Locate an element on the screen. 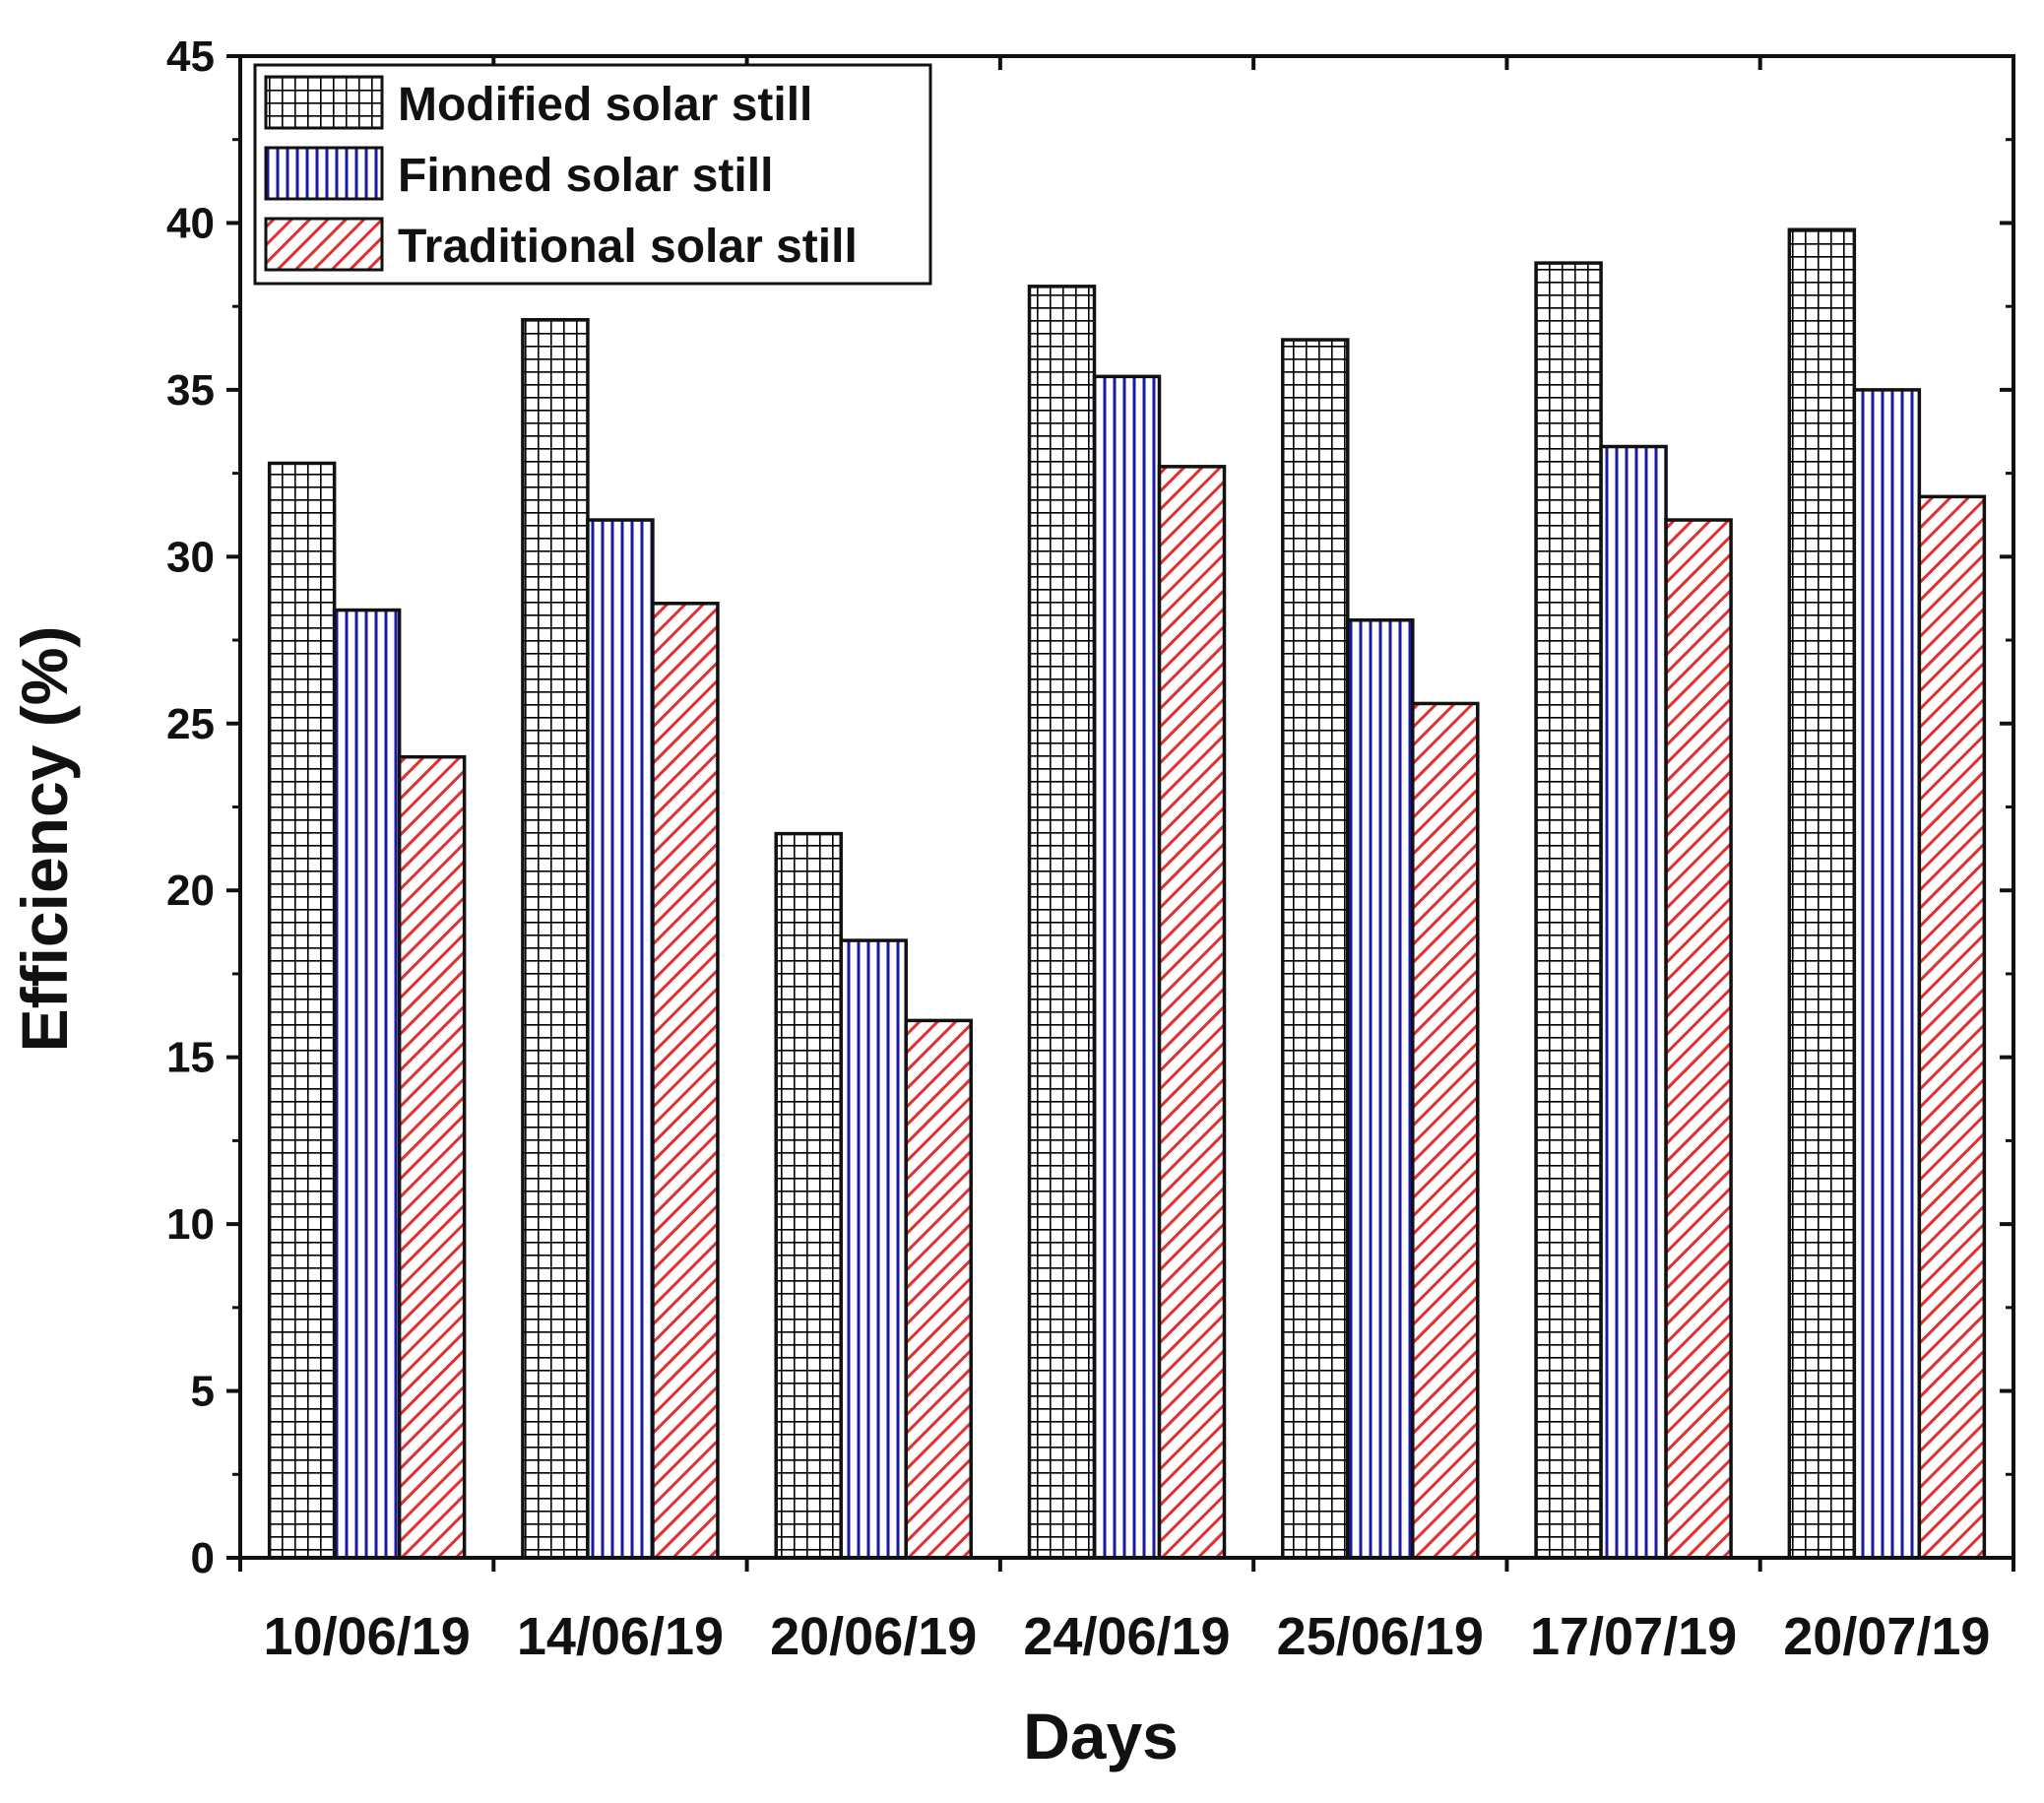  legend-swatch-modified is located at coordinates (324, 102).